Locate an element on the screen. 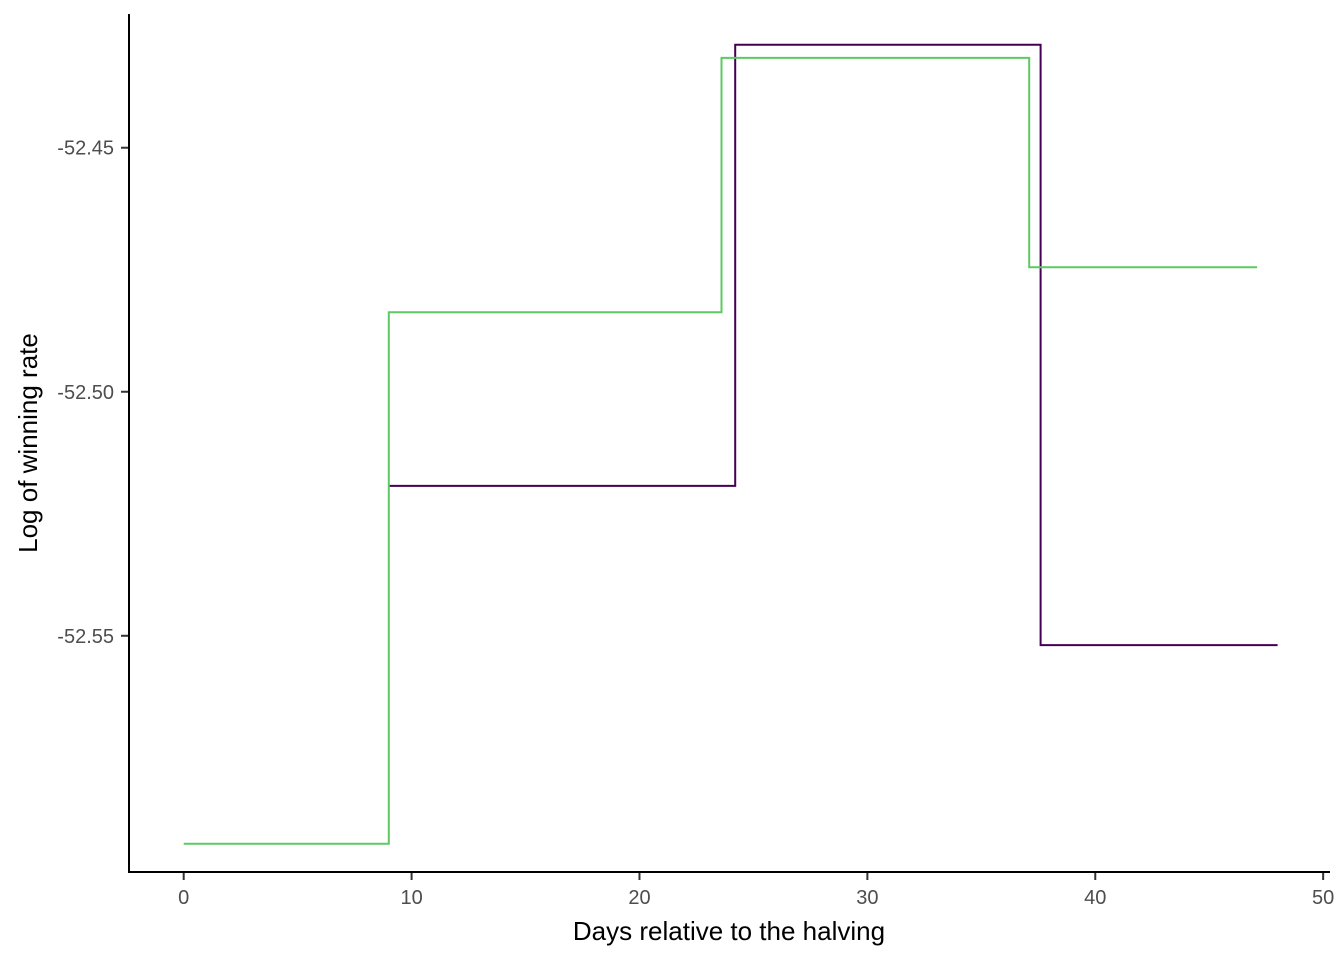 This screenshot has width=1344, height=960. y-axis-ticks: -52.45 -52.50 -52.55 is located at coordinates (92, 393).